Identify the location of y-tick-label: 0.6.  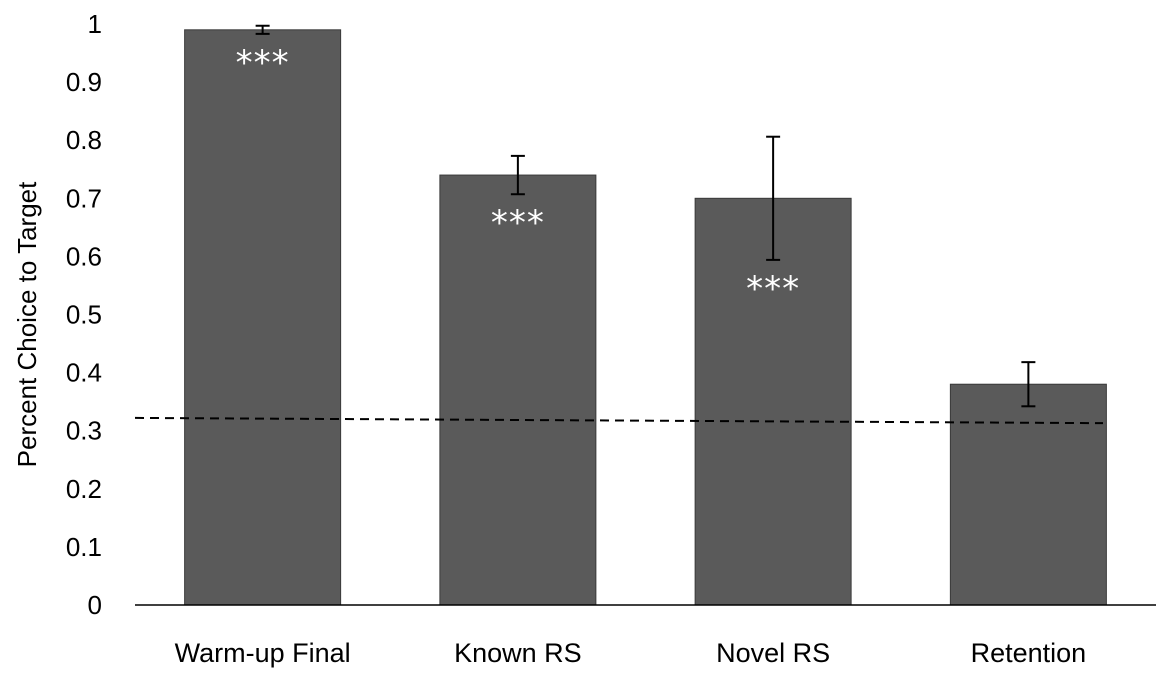
(84, 256).